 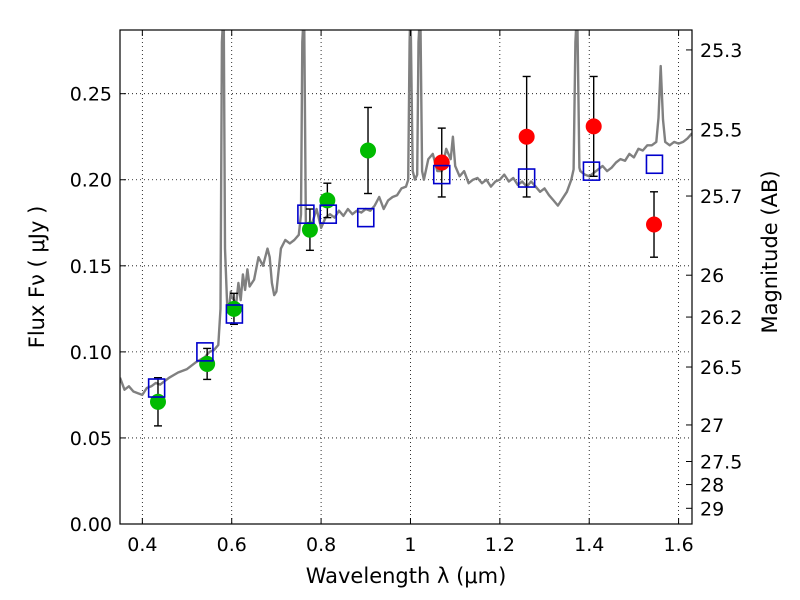 I want to click on y-axis-label: Flux Fν ( μJy ), so click(x=37, y=277).